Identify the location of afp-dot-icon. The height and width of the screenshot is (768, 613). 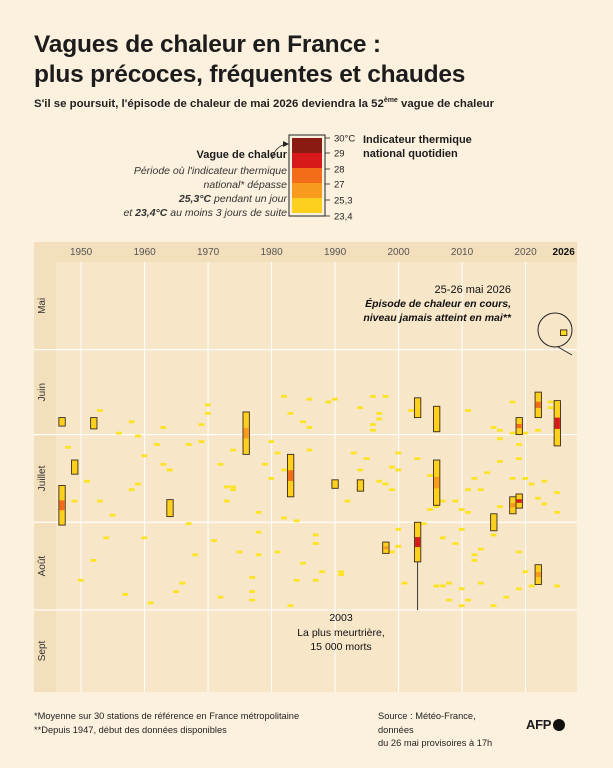
(559, 724).